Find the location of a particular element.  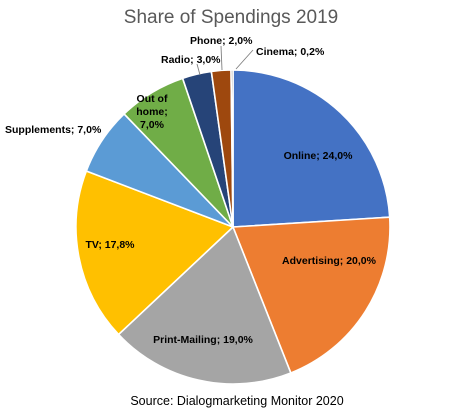

pie-slice-tv is located at coordinates (155, 253).